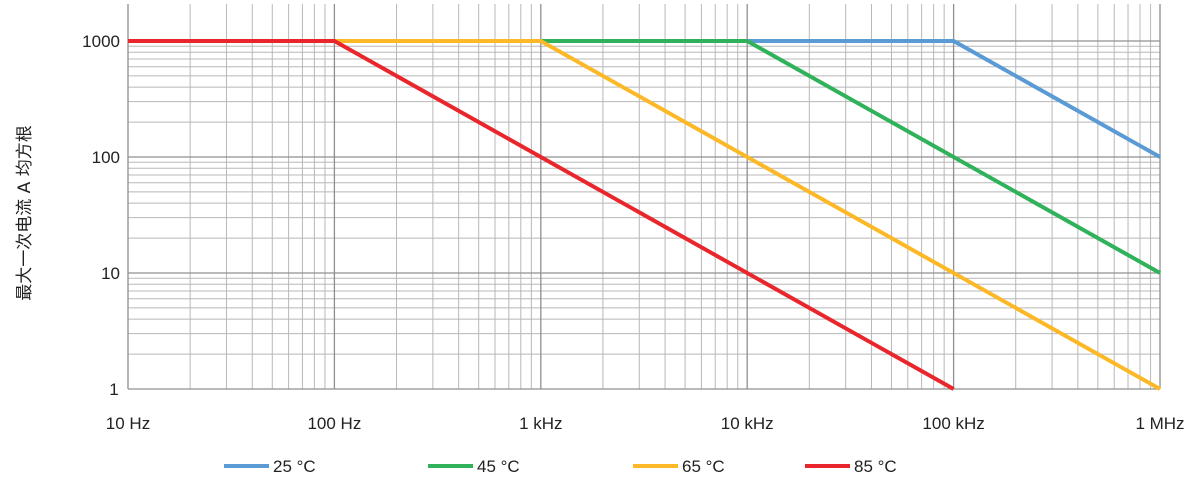 The width and height of the screenshot is (1204, 482). I want to click on y-tick-label: 1, so click(113, 389).